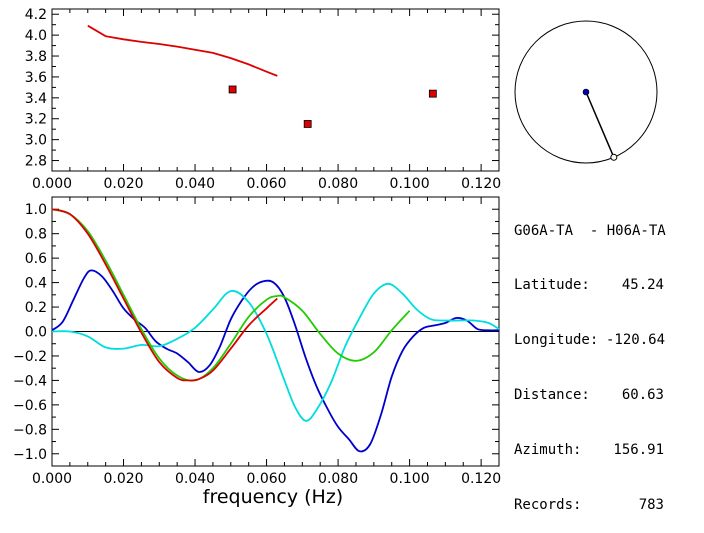 This screenshot has height=533, width=704. I want to click on info-row-azimuth: Azimuth: 156.91, so click(590, 450).